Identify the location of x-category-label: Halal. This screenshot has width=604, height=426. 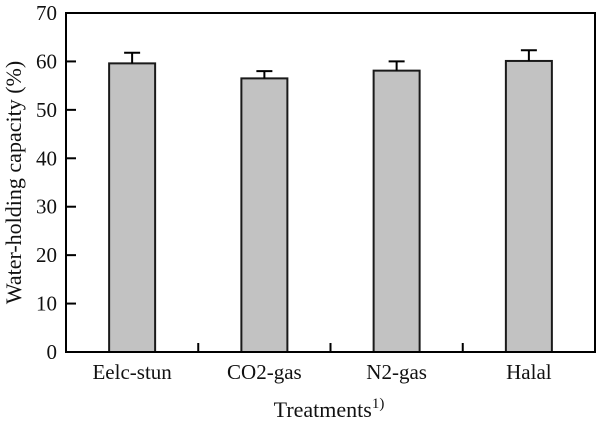
(529, 372).